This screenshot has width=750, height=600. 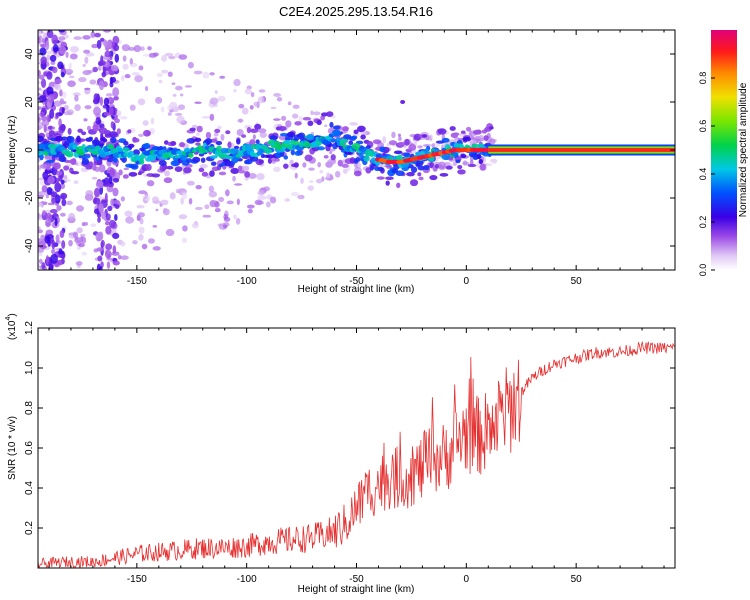 What do you see at coordinates (12, 330) in the screenshot?
I see `snr-scale-base: (x10` at bounding box center [12, 330].